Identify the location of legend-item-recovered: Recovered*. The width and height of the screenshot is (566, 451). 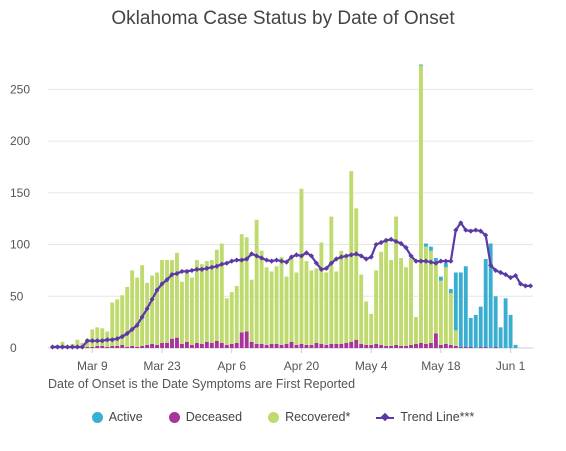
(309, 417).